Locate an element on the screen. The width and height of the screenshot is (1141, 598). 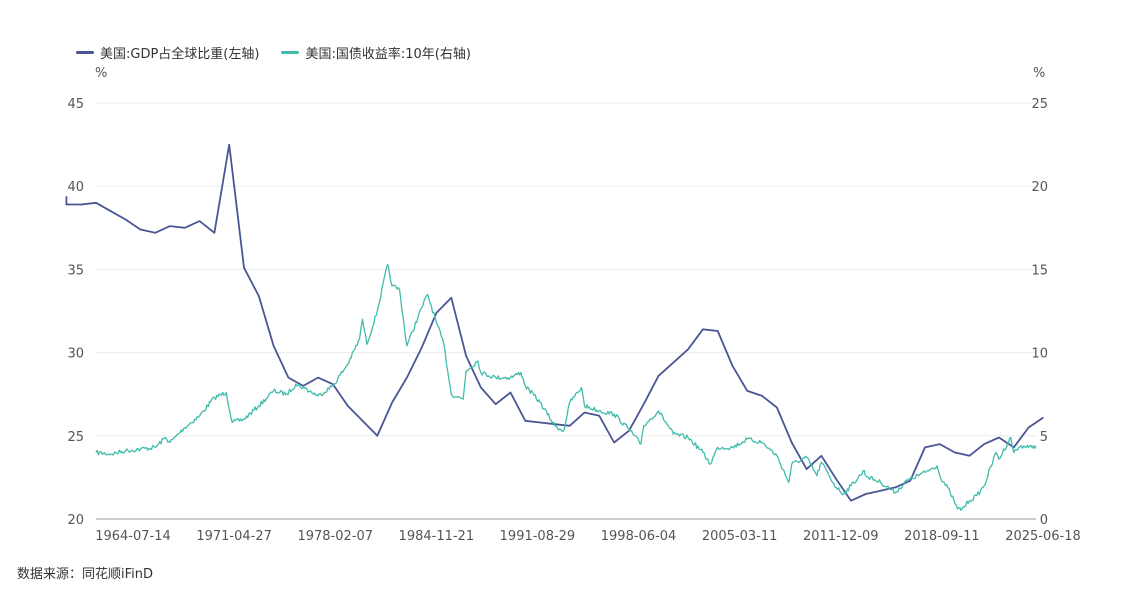
legend-item-gdp-share: 美国:GDP占全球比重(左轴) is located at coordinates (167, 52).